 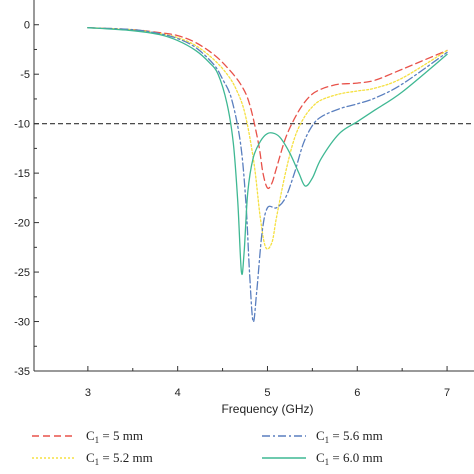 What do you see at coordinates (22, 273) in the screenshot?
I see `y-tick-label: -25` at bounding box center [22, 273].